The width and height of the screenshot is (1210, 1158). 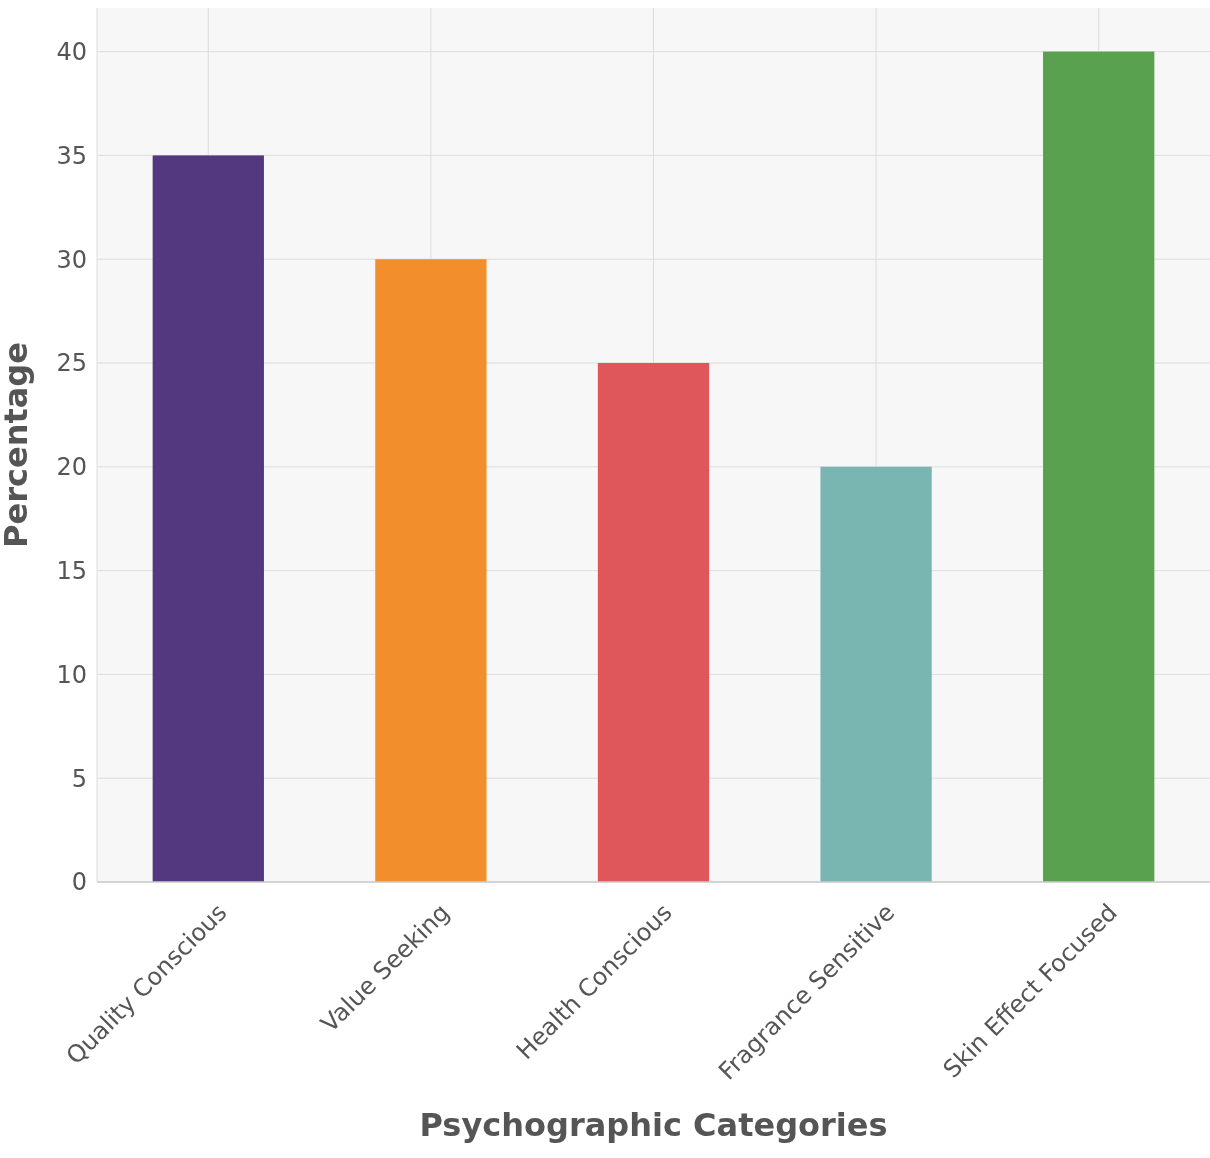 What do you see at coordinates (71, 52) in the screenshot?
I see `y-tick-label: 40` at bounding box center [71, 52].